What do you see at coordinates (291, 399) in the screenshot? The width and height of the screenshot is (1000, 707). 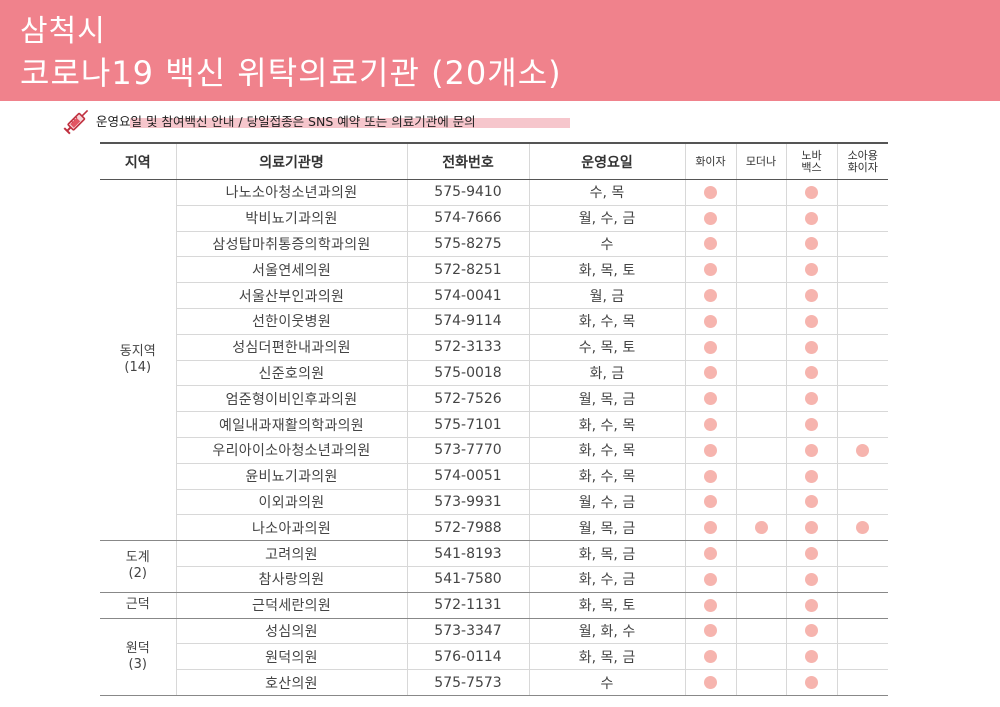 I see `clinic-name-cell: 엄준형이비인후과의원` at bounding box center [291, 399].